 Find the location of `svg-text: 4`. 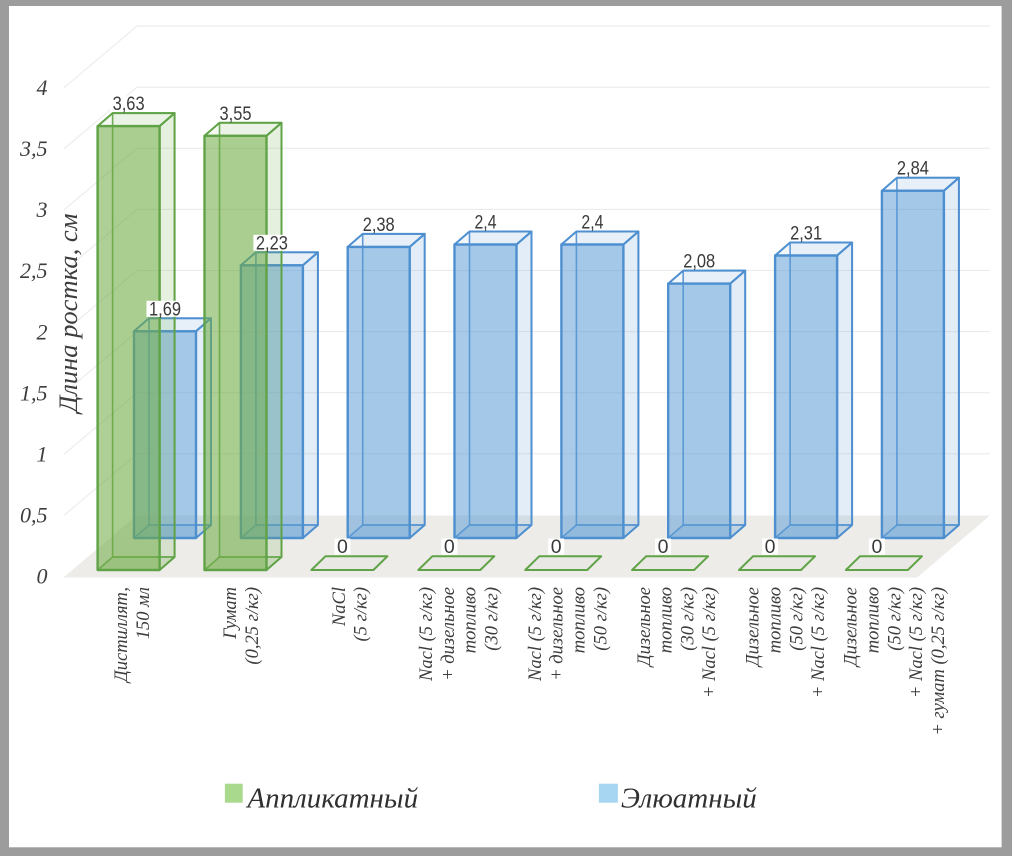

svg-text: 4 is located at coordinates (42, 87).